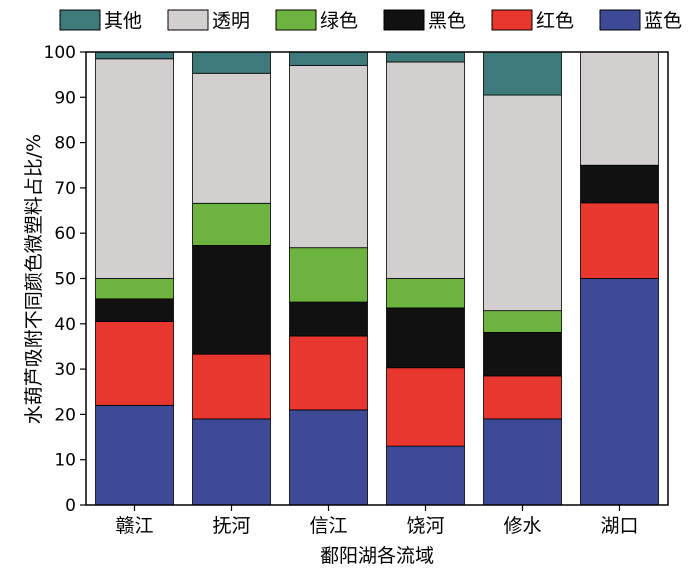 The width and height of the screenshot is (700, 577). Describe the element at coordinates (425, 293) in the screenshot. I see `bar-segment-绿色-饶河` at that location.